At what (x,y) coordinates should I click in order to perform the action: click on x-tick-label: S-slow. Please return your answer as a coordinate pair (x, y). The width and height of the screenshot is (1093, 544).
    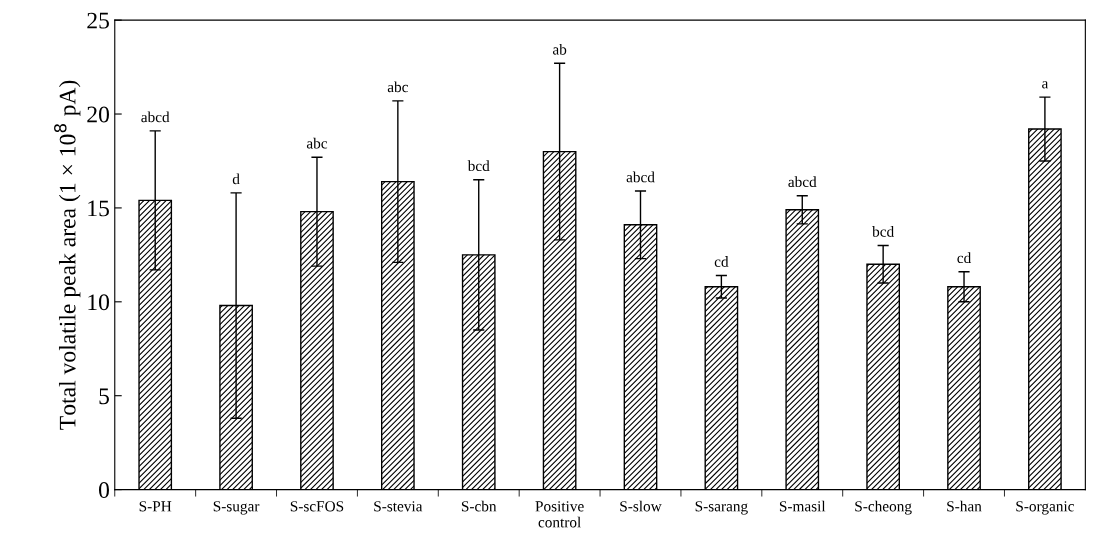
    Looking at the image, I should click on (641, 506).